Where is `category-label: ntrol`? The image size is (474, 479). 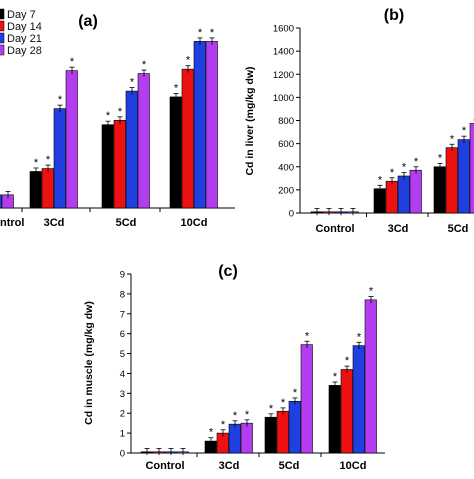
category-label: ntrol is located at coordinates (12, 223).